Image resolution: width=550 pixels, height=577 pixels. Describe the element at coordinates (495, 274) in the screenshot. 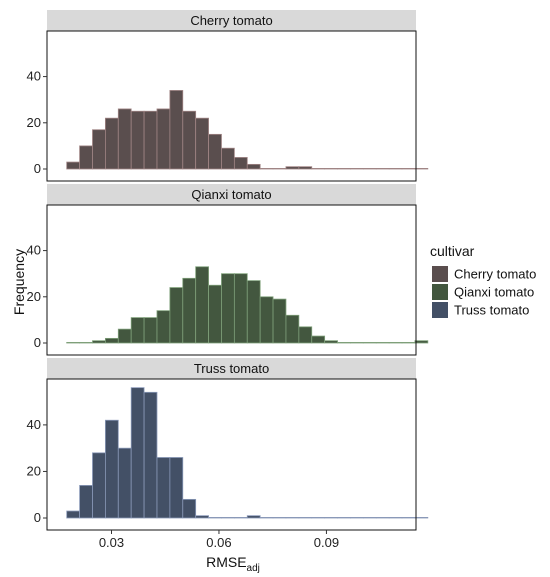

I see `legend-label: Cherry tomato` at that location.